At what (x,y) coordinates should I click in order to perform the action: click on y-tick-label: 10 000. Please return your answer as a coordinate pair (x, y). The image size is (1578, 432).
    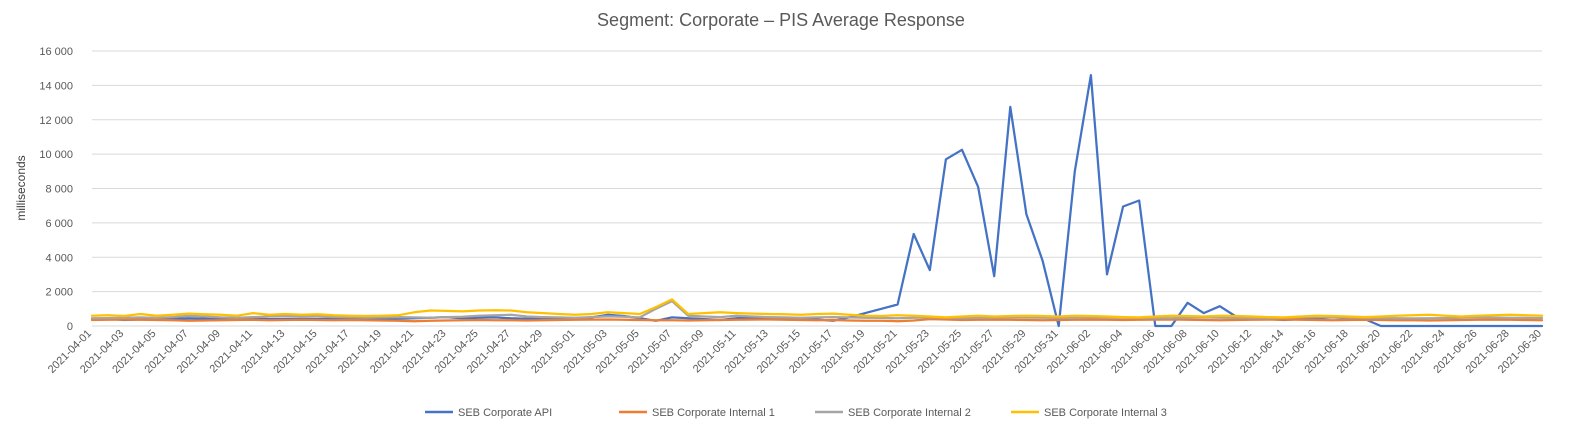
    Looking at the image, I should click on (56, 155).